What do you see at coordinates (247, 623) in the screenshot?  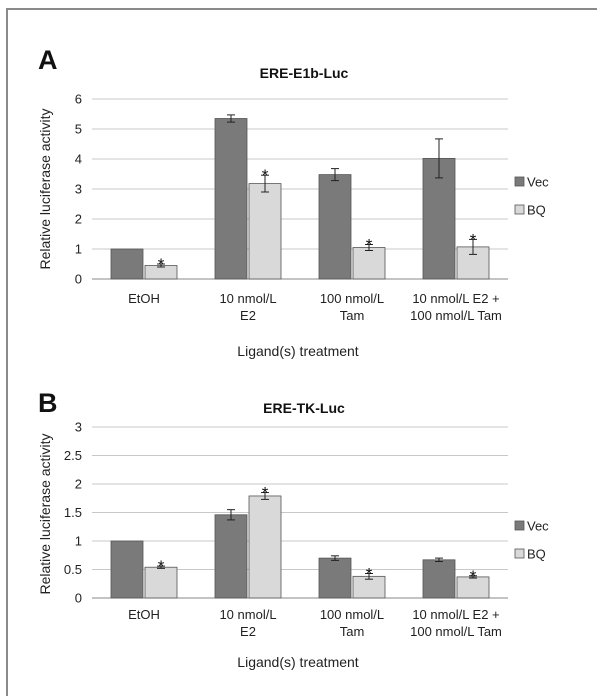 I see `chart-b-category-label: 10 nmol/L E2` at bounding box center [247, 623].